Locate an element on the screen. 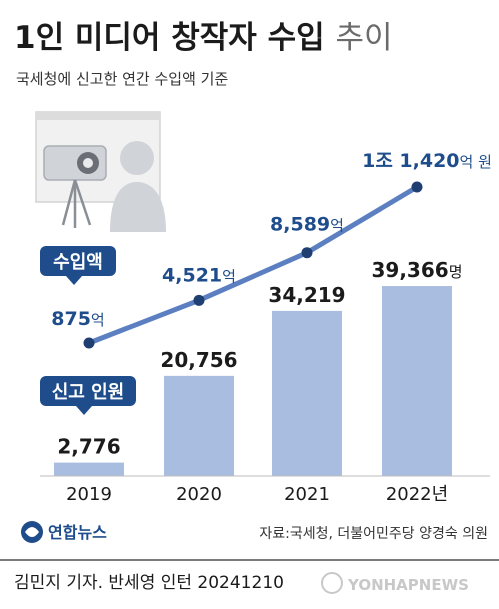 The image size is (499, 609). line-unit-1: 억 is located at coordinates (229, 276).